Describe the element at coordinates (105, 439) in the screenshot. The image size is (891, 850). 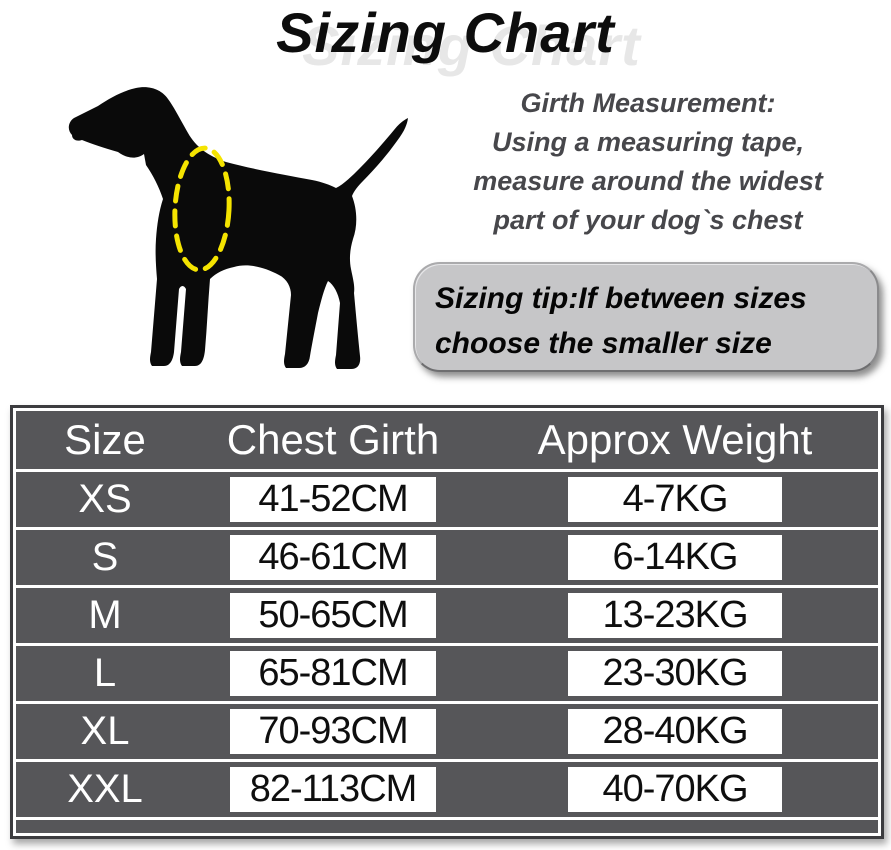
I see `header-size: Size` at that location.